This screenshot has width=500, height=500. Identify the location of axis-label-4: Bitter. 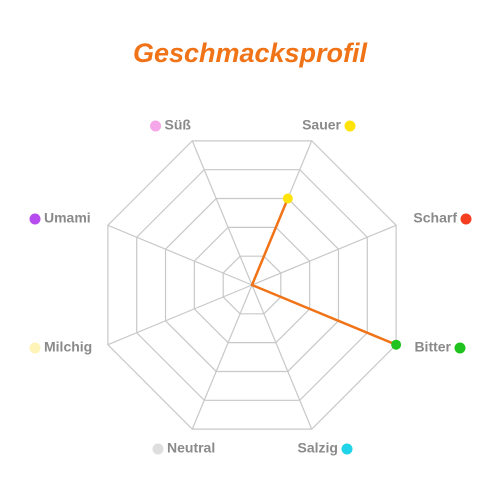
(432, 347).